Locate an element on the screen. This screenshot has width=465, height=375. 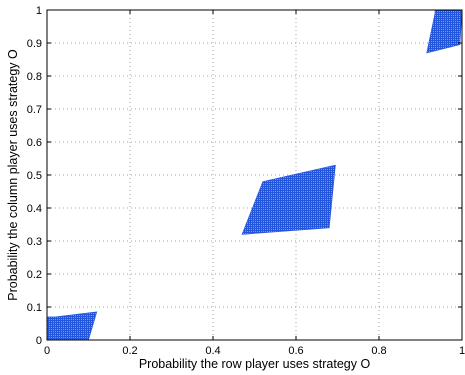
x-tick-labels: 0 0.2 0.4 0.6 0.8 1 is located at coordinates (254, 351).